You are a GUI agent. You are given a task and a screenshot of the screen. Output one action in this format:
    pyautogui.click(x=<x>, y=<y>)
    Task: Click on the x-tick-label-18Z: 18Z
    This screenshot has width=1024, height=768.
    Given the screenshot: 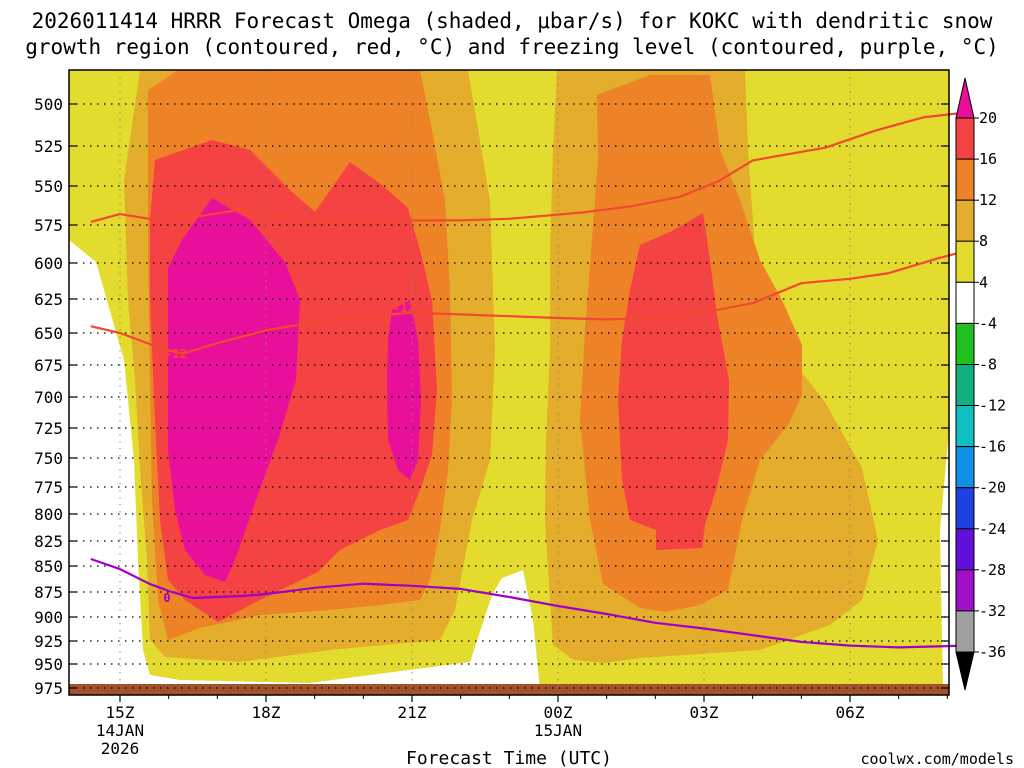 What is the action you would take?
    pyautogui.click(x=266, y=712)
    